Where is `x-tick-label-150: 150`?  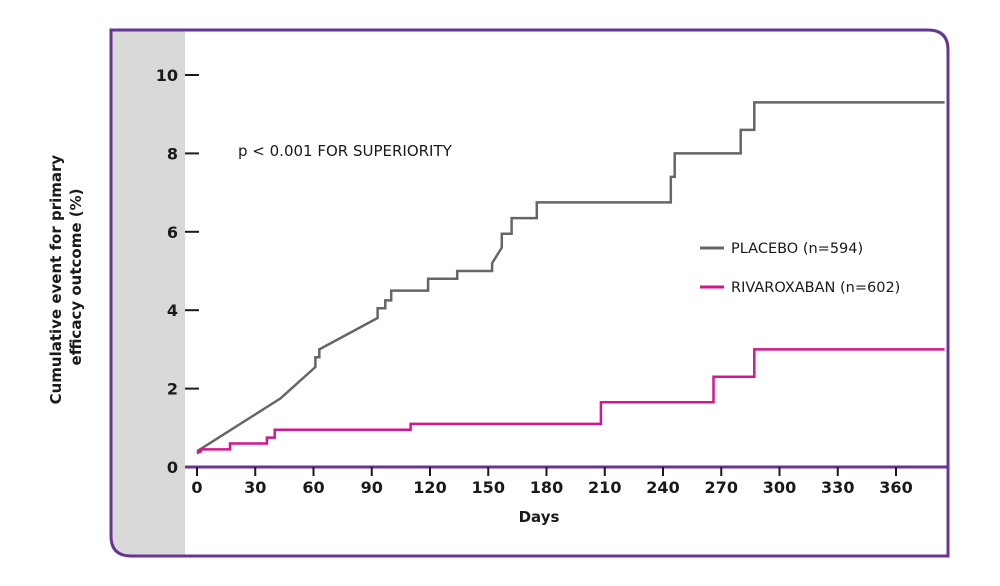
x-tick-label-150: 150 is located at coordinates (488, 487).